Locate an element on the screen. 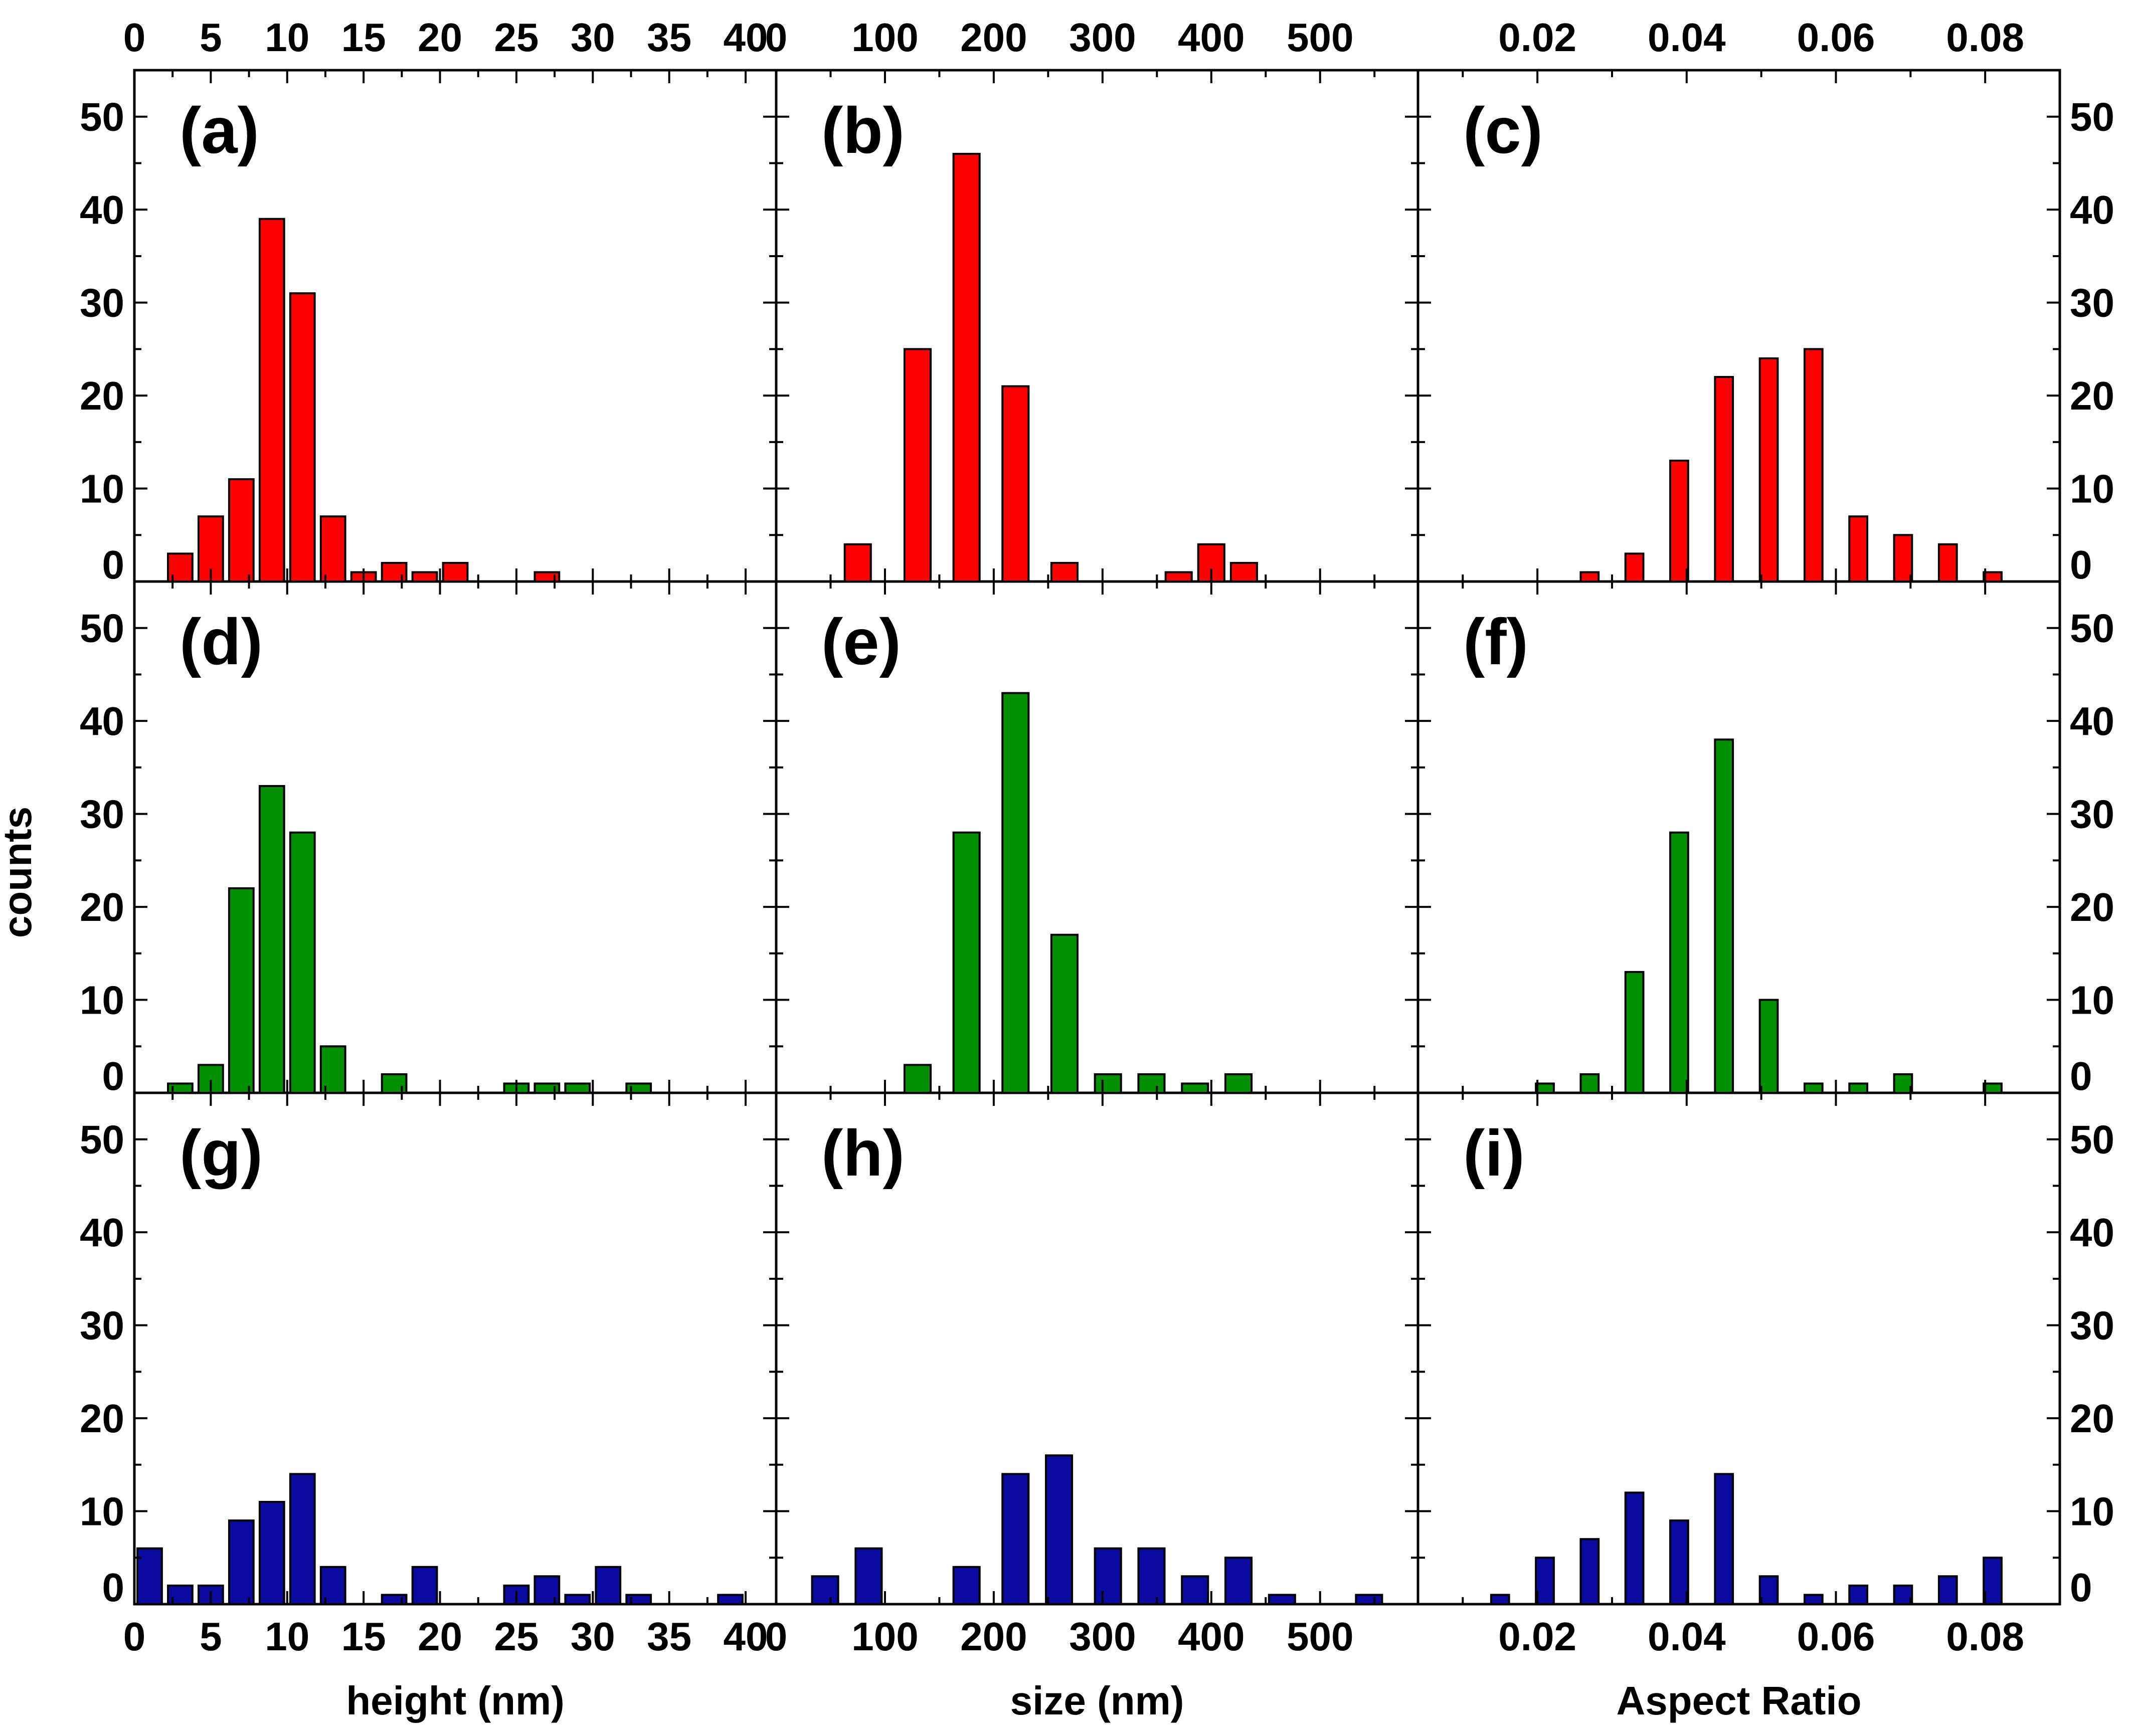 The image size is (2132, 1736). x-tick-label-top: 0.04 is located at coordinates (1687, 37).